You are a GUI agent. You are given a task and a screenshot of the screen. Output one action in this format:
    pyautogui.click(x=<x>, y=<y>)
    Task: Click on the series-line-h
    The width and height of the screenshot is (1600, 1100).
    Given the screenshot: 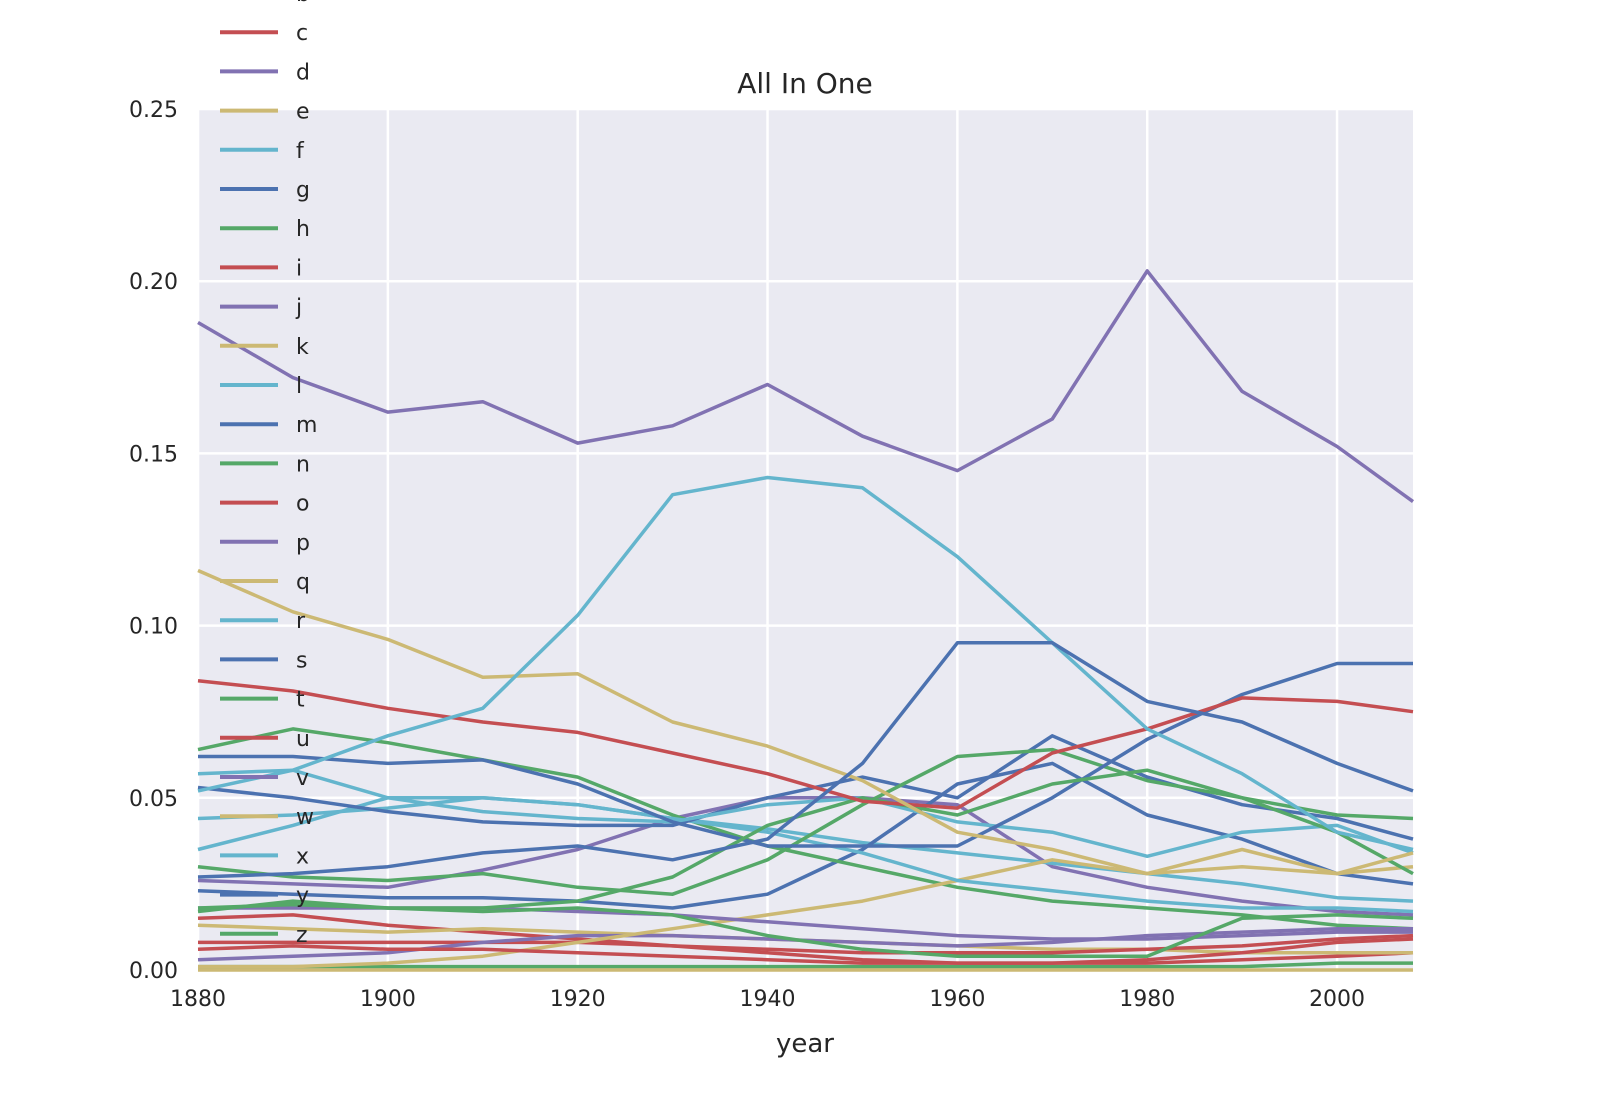 What is the action you would take?
    pyautogui.click(x=805, y=829)
    